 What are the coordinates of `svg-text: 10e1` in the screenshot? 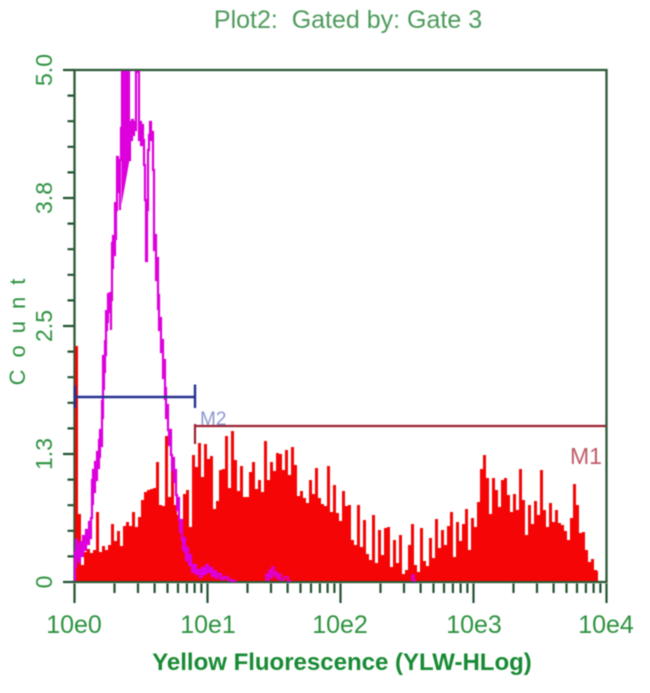 It's located at (208, 625).